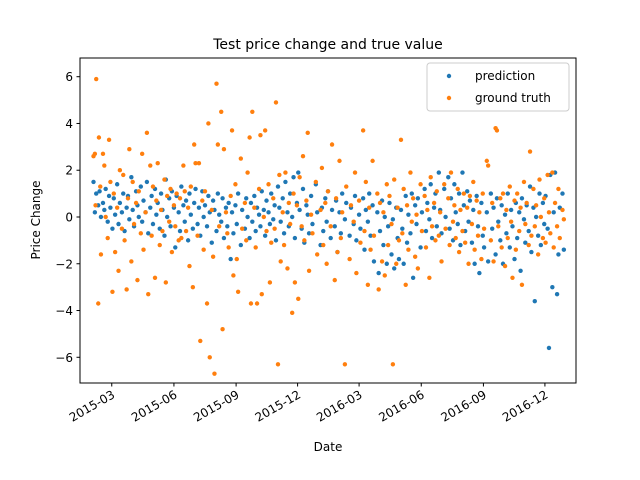 This screenshot has width=640, height=480. What do you see at coordinates (69, 77) in the screenshot?
I see `y-tick-label: 6` at bounding box center [69, 77].